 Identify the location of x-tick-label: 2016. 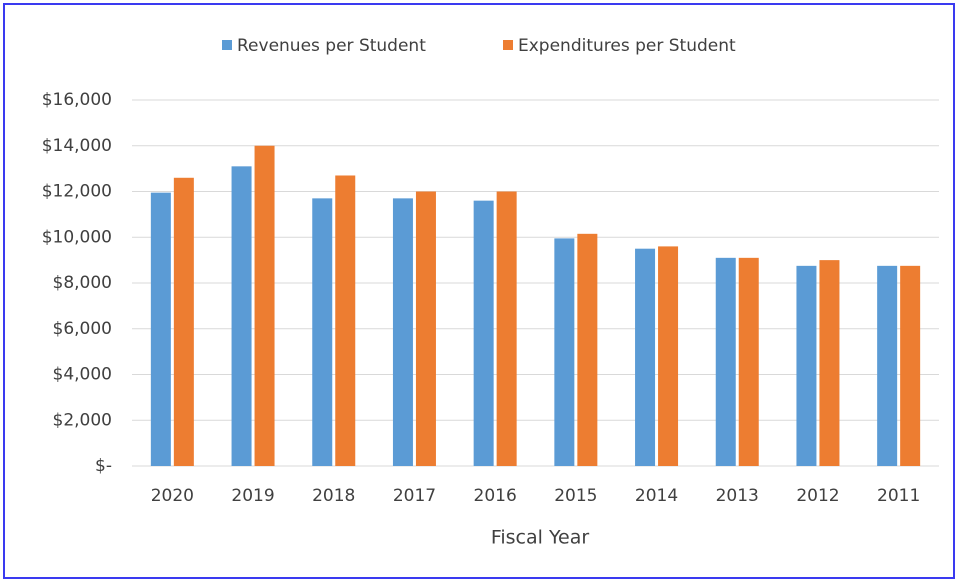
(495, 496).